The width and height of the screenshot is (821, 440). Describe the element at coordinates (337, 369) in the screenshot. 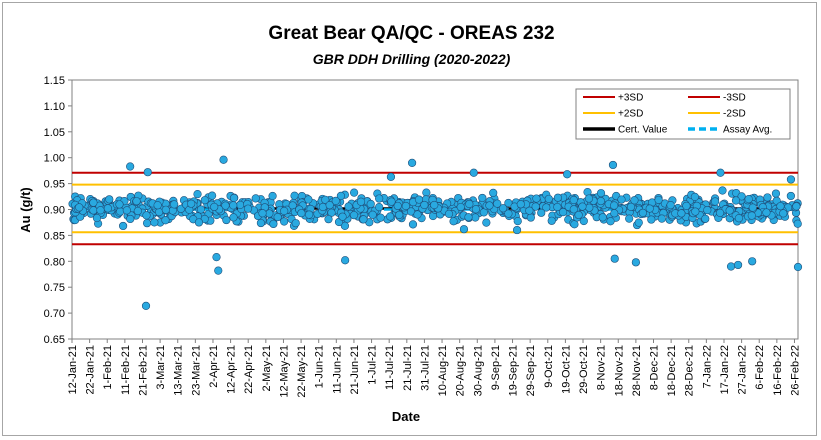

I see `x-tick-label: 11-Jun-21` at that location.